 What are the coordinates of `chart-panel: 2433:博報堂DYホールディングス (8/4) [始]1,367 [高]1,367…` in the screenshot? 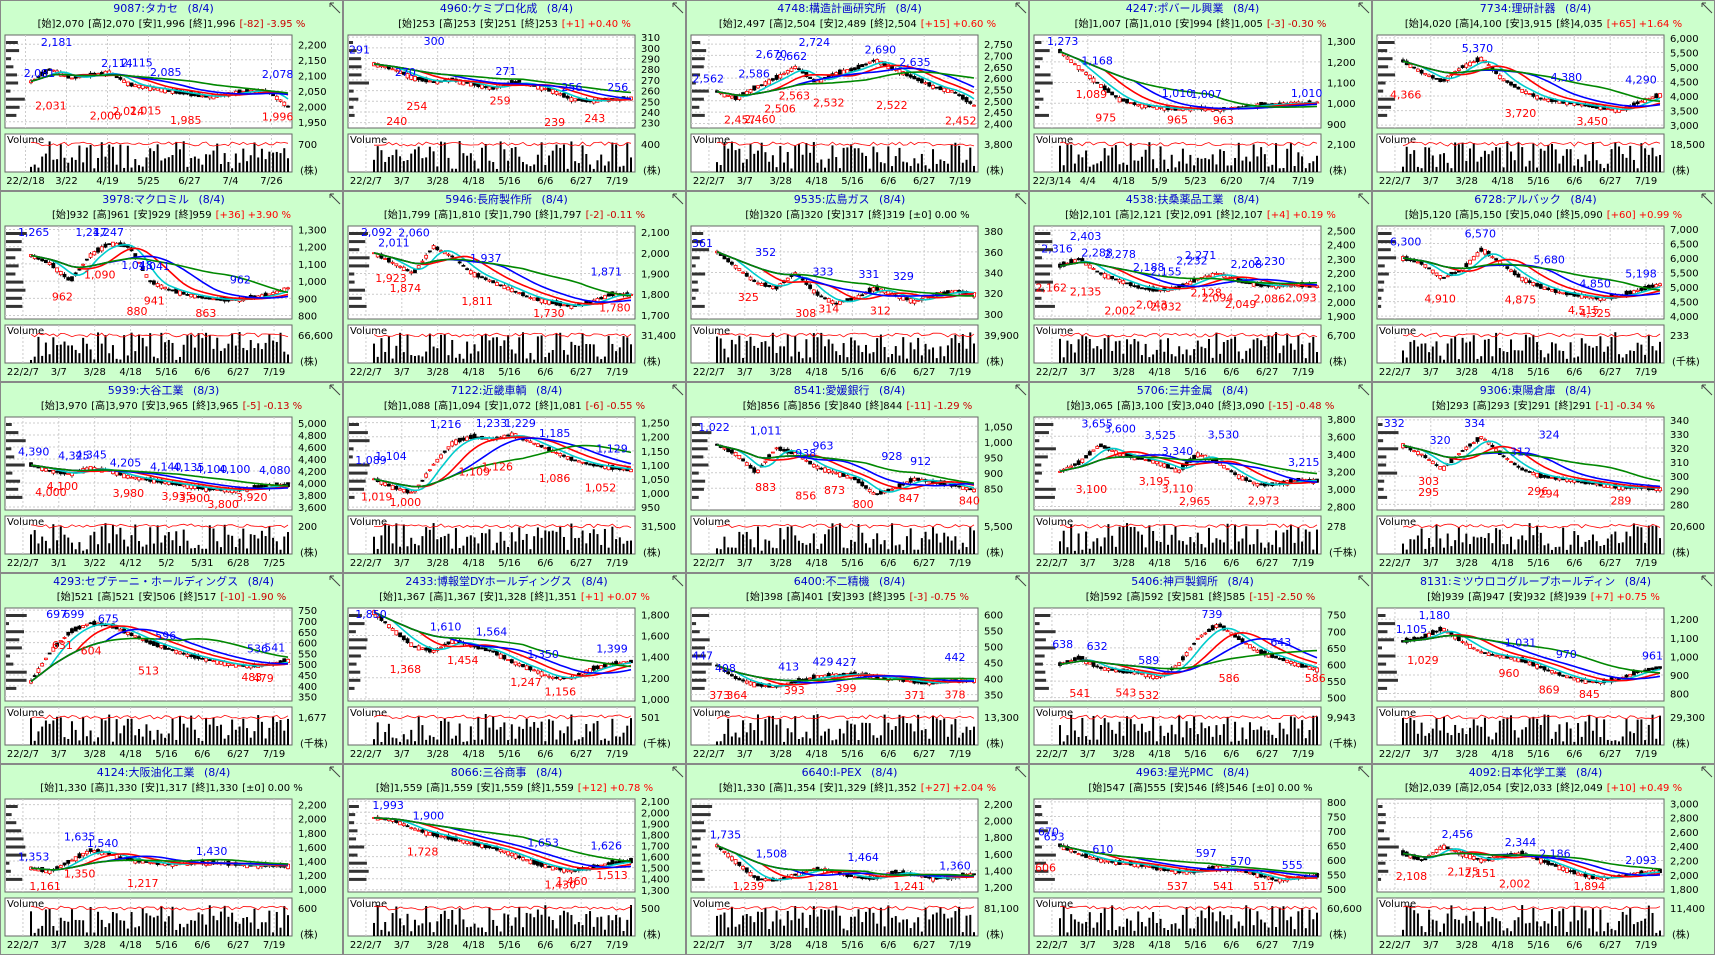 It's located at (514, 668).